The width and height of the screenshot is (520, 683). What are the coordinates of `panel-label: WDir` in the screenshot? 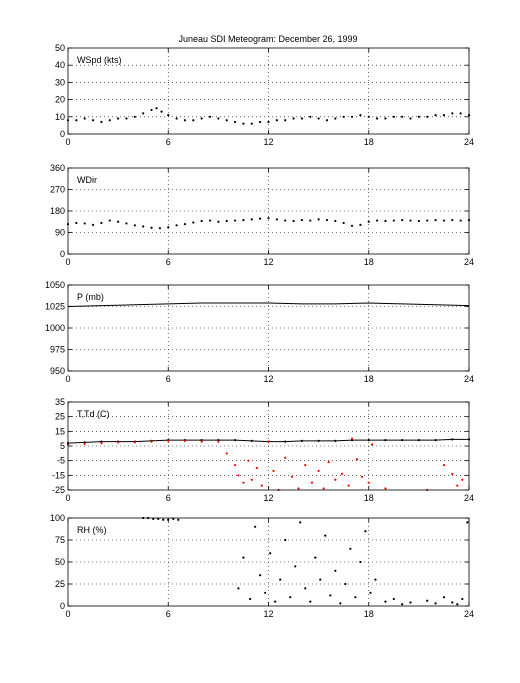 It's located at (87, 180).